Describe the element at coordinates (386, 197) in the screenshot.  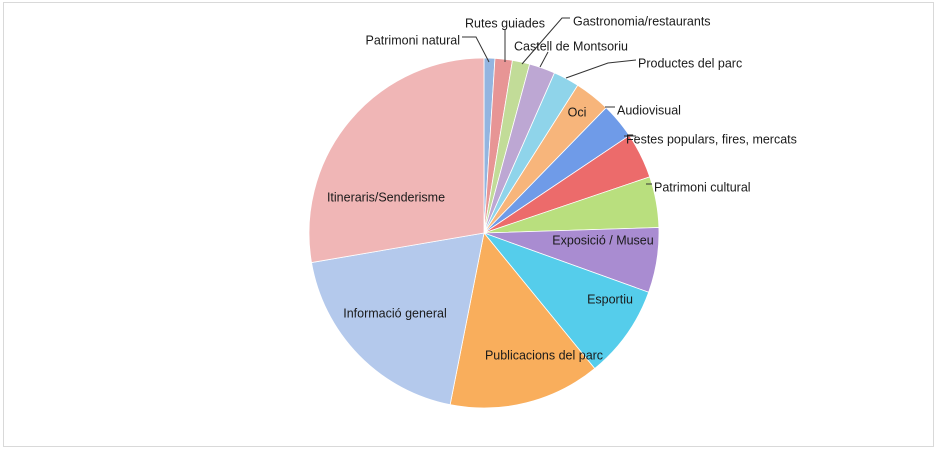
I see `slice-label-itineraris-senderisme: Itineraris/Senderisme` at that location.